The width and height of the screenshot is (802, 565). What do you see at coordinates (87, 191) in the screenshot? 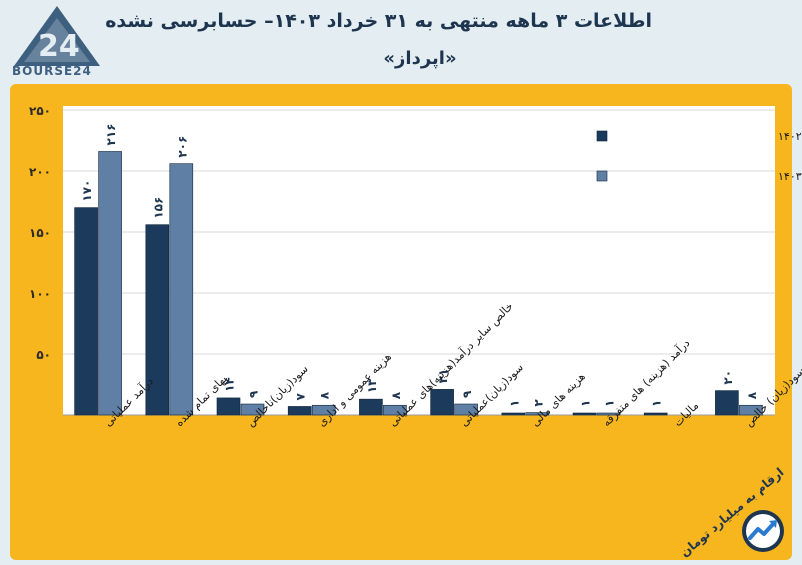
I see `data-label: ۱۷۰` at bounding box center [87, 191].